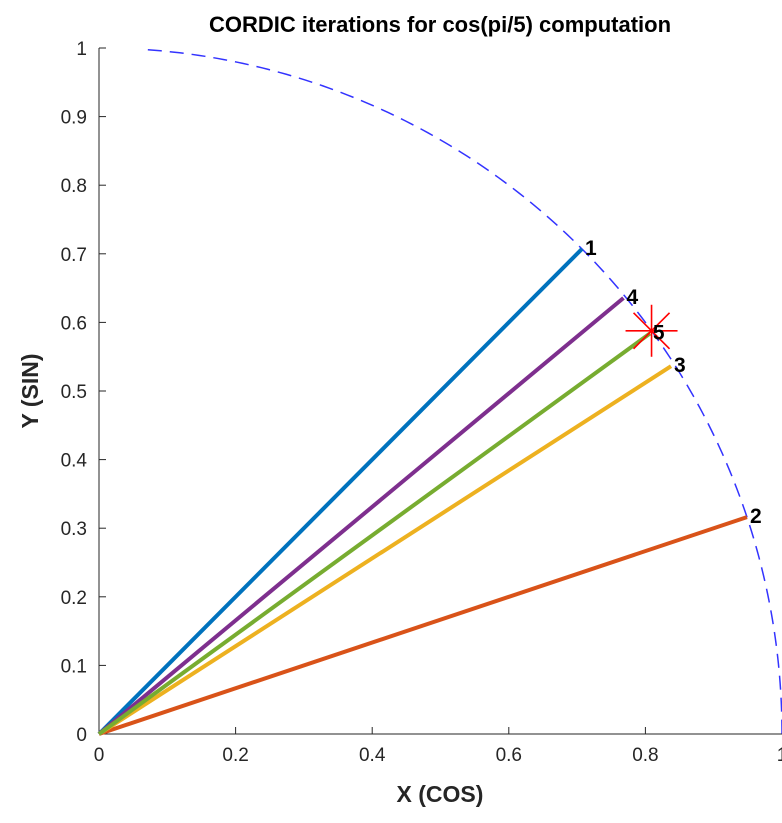 The image size is (782, 823). What do you see at coordinates (440, 794) in the screenshot?
I see `x-axis-title: X (COS)` at bounding box center [440, 794].